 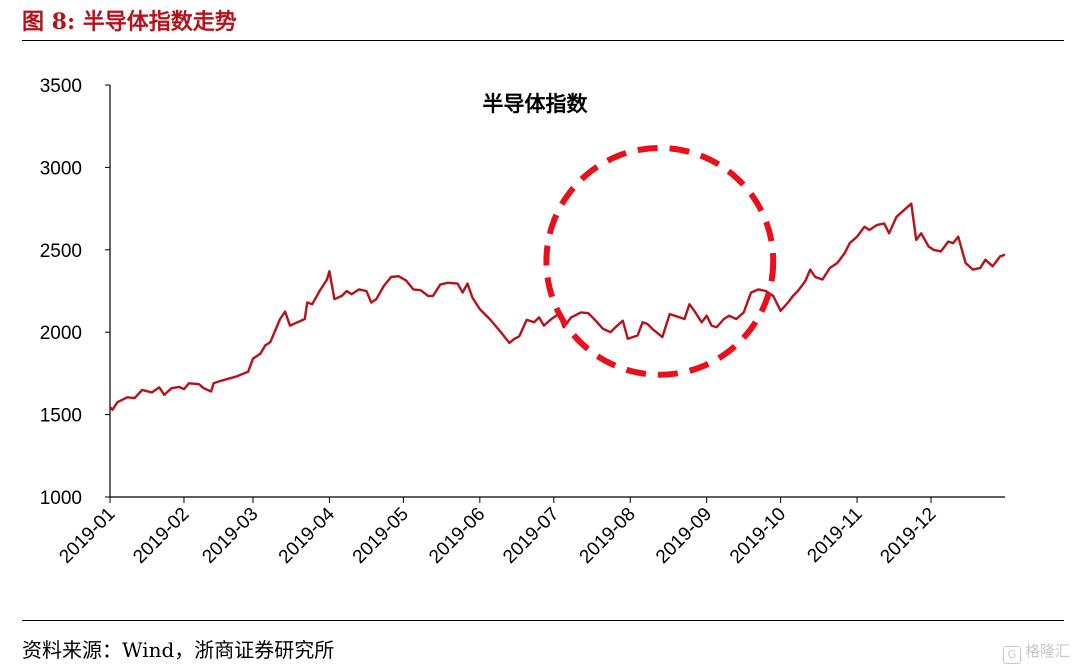 What do you see at coordinates (543, 620) in the screenshot?
I see `bottom-rule` at bounding box center [543, 620].